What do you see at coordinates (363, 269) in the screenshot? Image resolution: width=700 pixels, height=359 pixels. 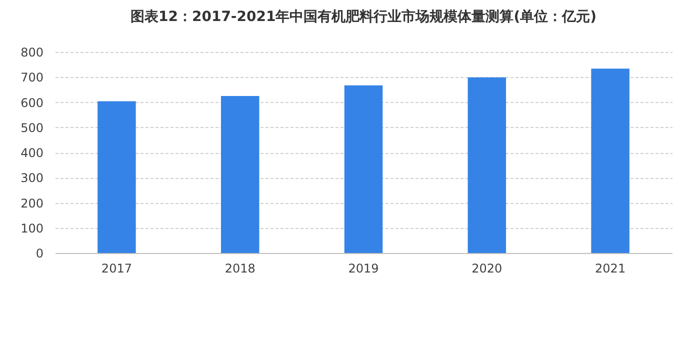 I see `x-tick-label: 2019` at bounding box center [363, 269].